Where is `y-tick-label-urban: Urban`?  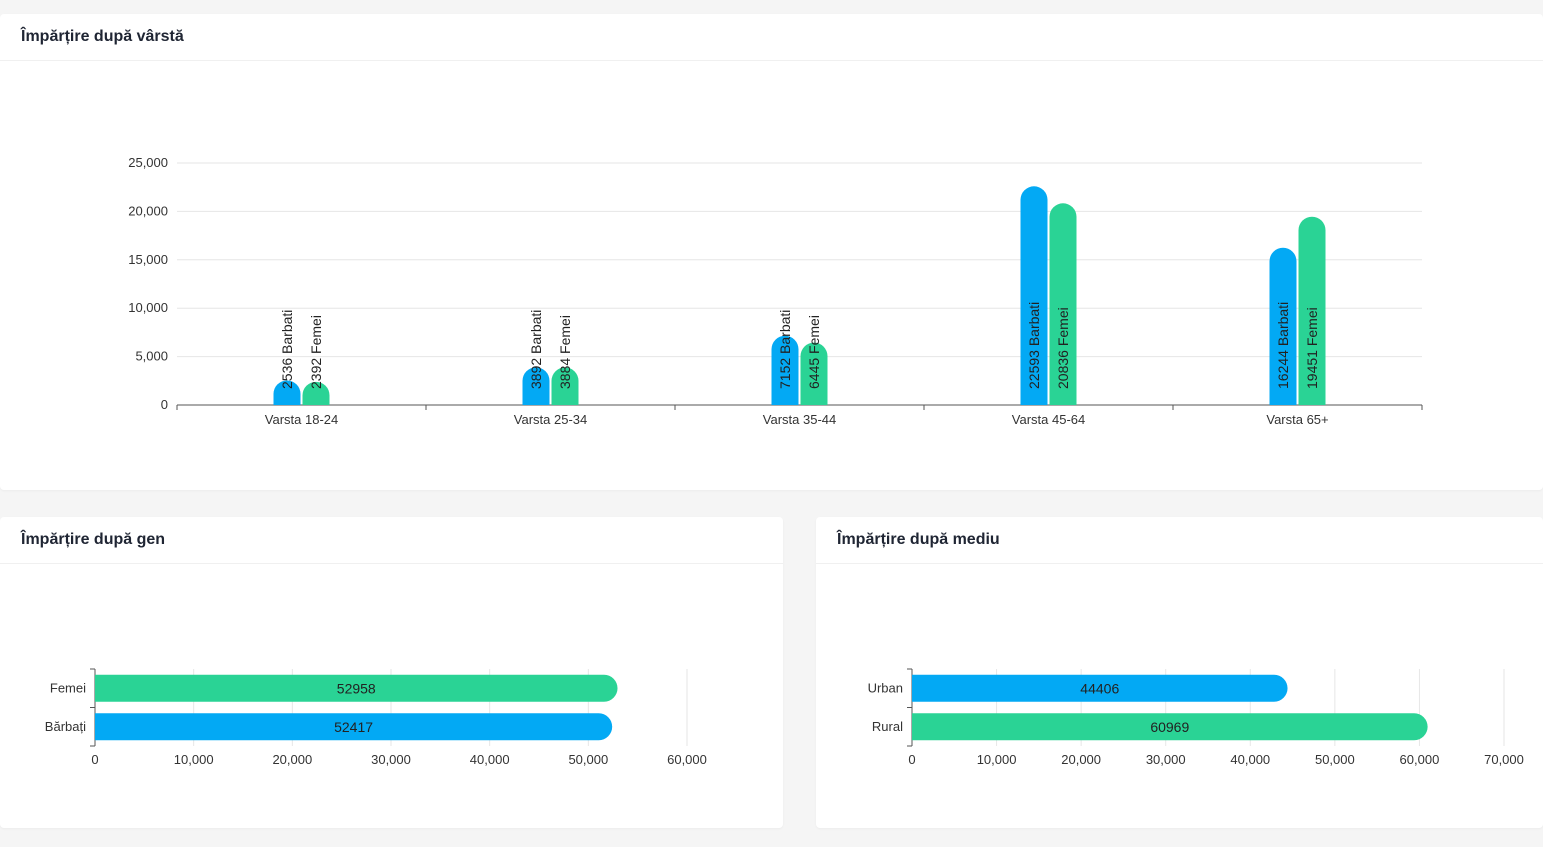
y-tick-label-urban: Urban is located at coordinates (885, 687).